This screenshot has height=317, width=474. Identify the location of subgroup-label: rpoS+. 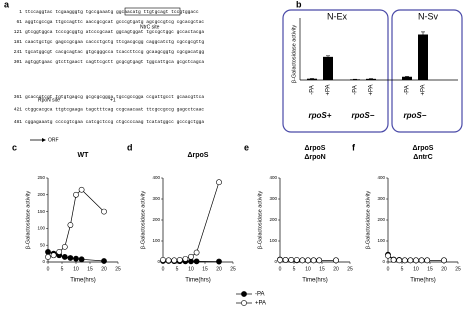
(320, 115).